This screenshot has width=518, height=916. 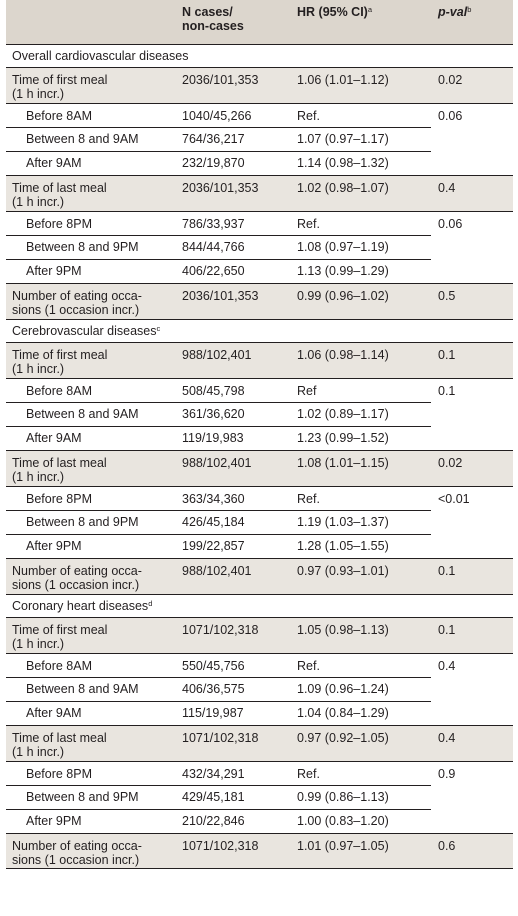 I want to click on row-hr: 0.99 (0.96–1.02), so click(x=343, y=296).